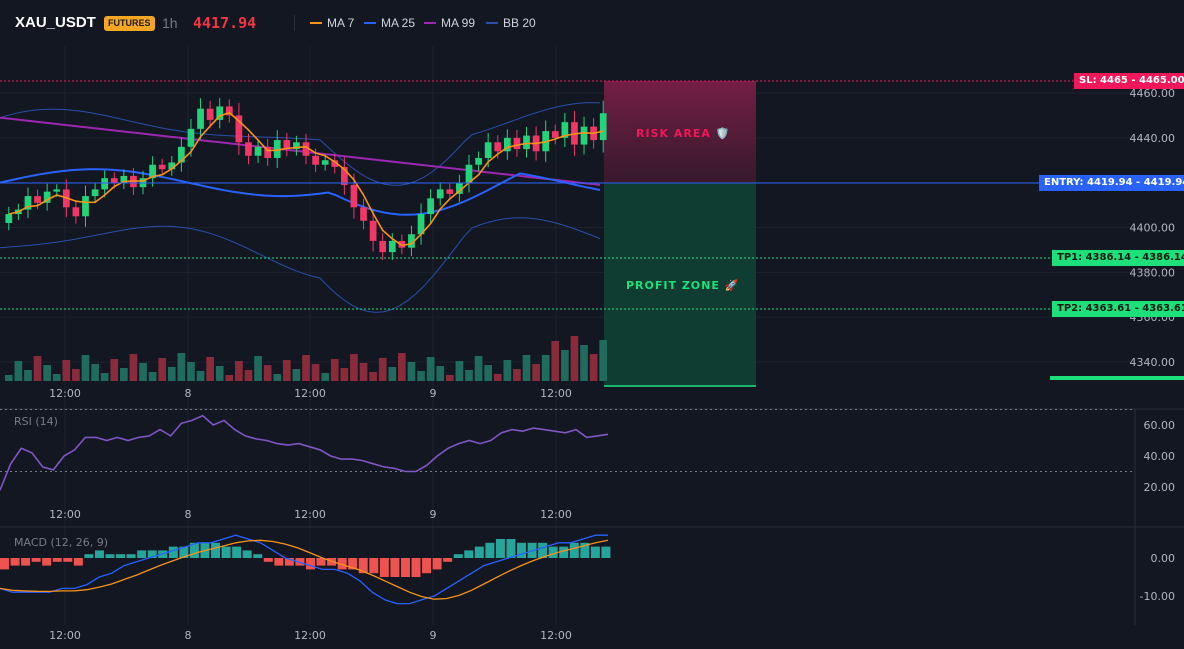 The image size is (1184, 649). Describe the element at coordinates (449, 23) in the screenshot. I see `legend-ma99: MA 99` at that location.